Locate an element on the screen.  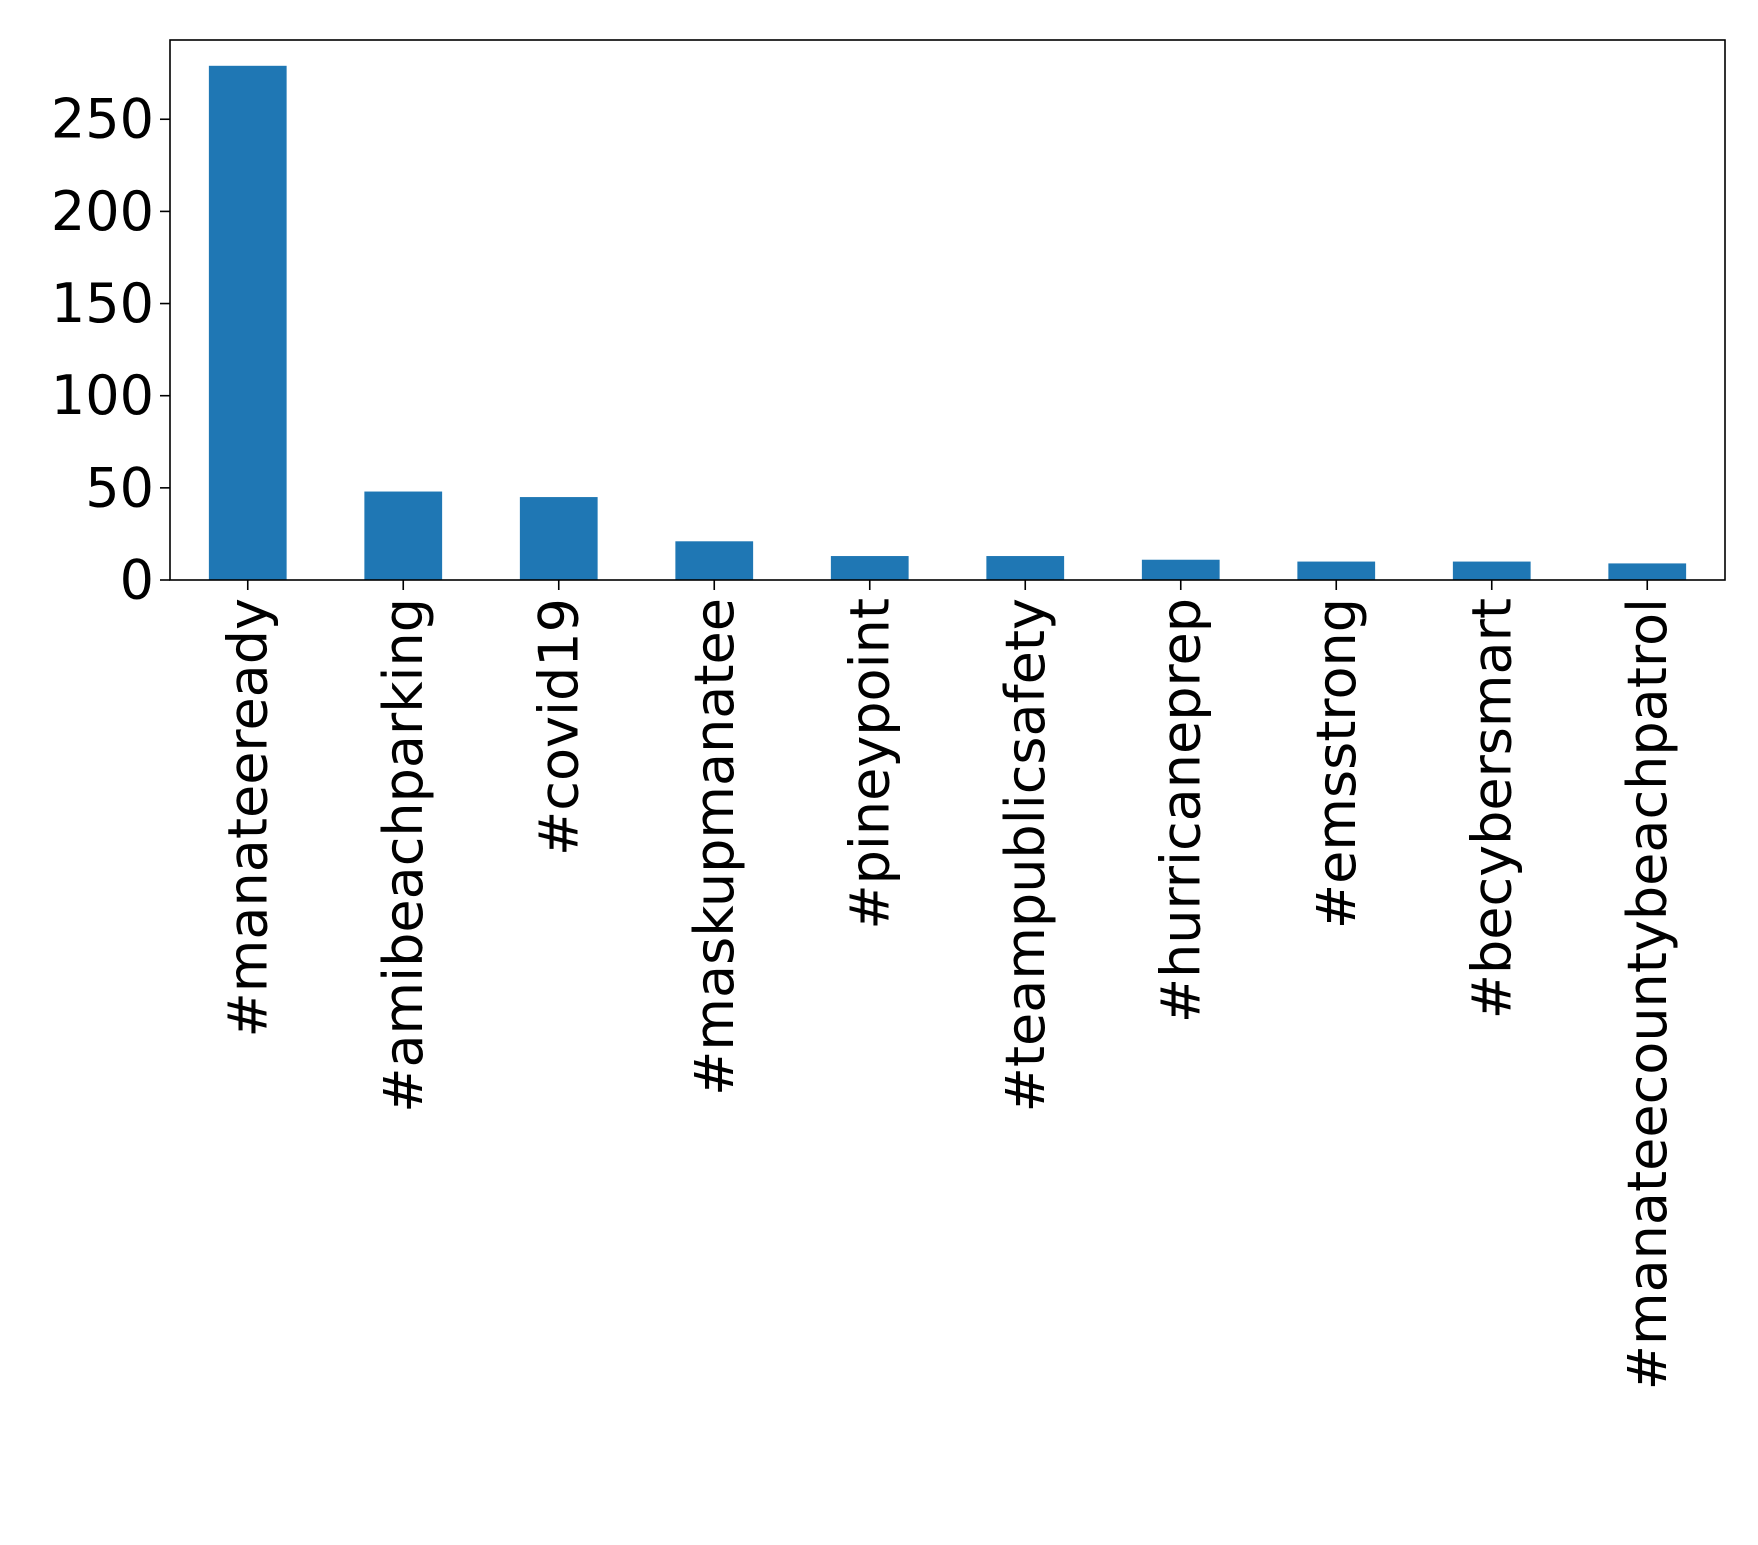
x-tick-label: #emsstrong is located at coordinates (1336, 763).